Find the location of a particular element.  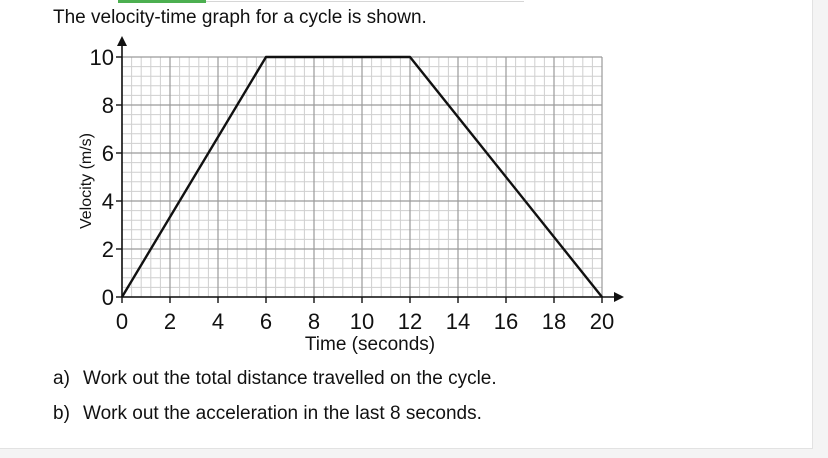

x-tick-label: 14 is located at coordinates (458, 321).